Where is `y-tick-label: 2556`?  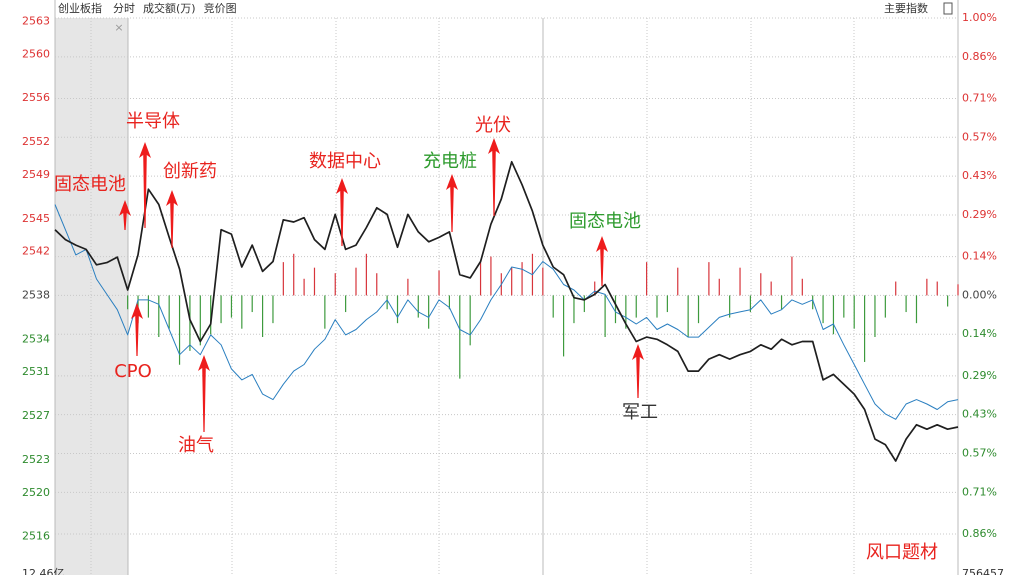
y-tick-label: 2556 is located at coordinates (36, 97).